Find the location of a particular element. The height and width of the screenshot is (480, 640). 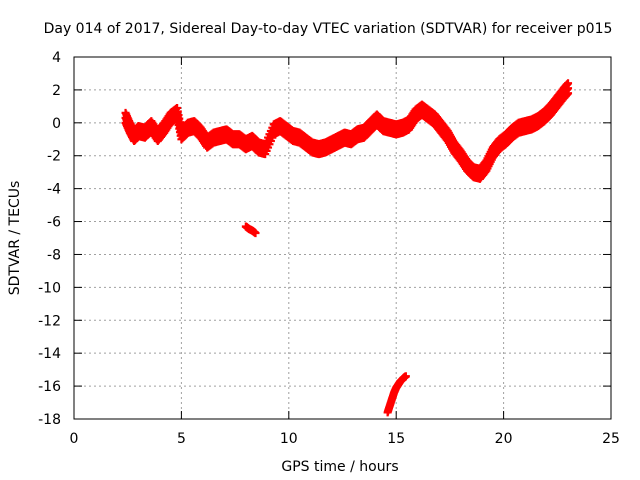

y-tick-label: -2 is located at coordinates (54, 157).